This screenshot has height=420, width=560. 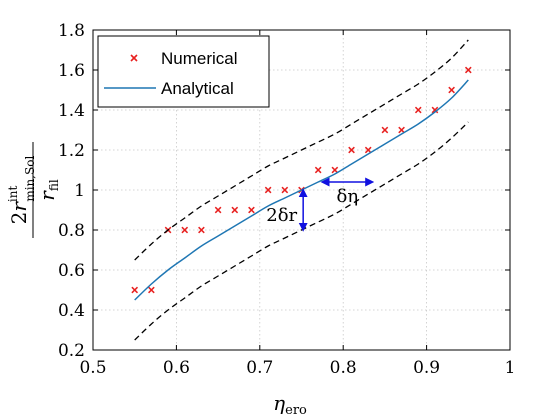 What do you see at coordinates (259, 368) in the screenshot?
I see `x-tick-label: 0.7` at bounding box center [259, 368].